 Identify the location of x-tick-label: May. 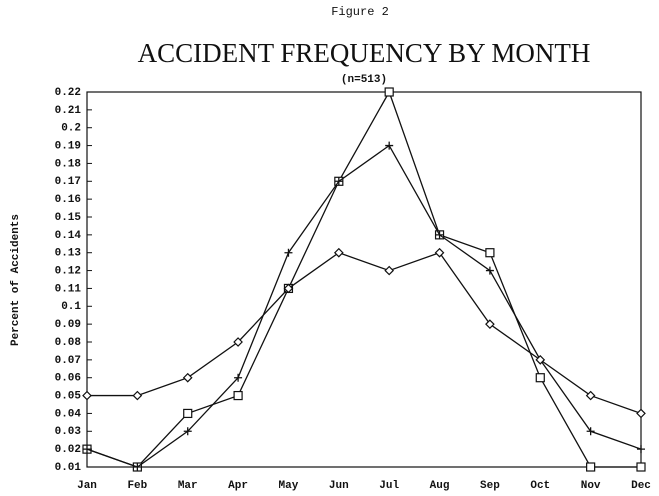
(289, 486).